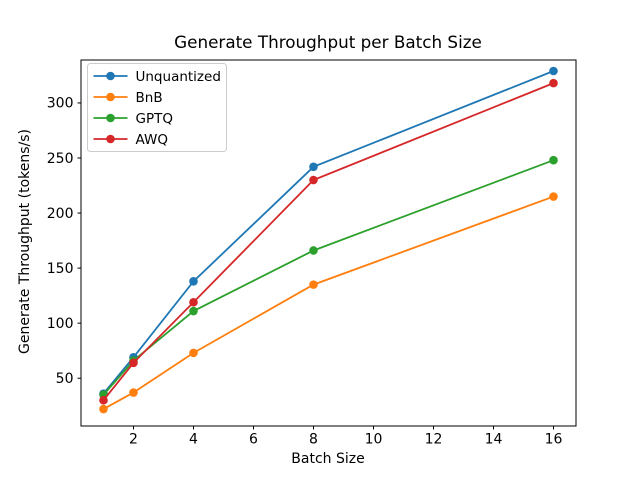 The image size is (640, 484). I want to click on y-tick-label: 150, so click(60, 269).